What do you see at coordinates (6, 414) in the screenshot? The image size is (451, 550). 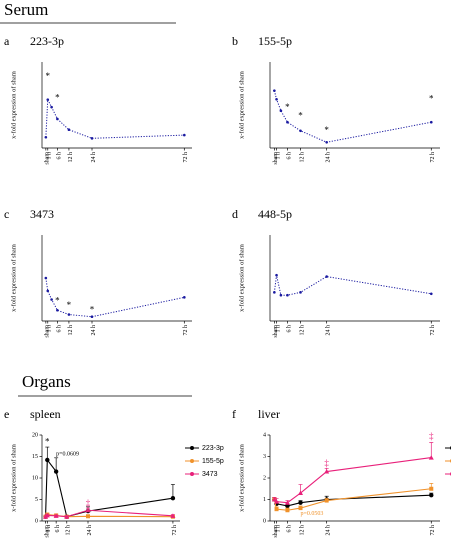 I see `panel-letter: e` at bounding box center [6, 414].